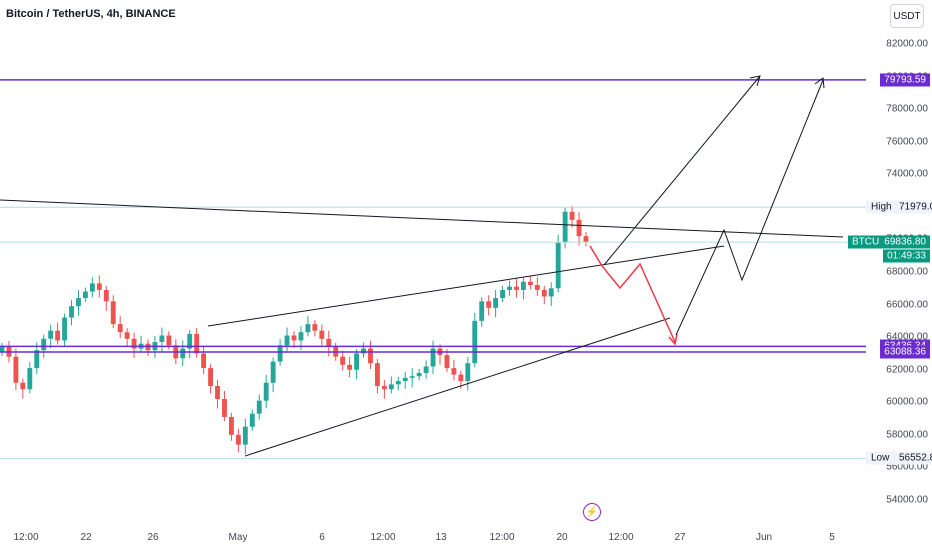 This screenshot has width=932, height=550. What do you see at coordinates (632, 294) in the screenshot?
I see `bearish-path` at bounding box center [632, 294].